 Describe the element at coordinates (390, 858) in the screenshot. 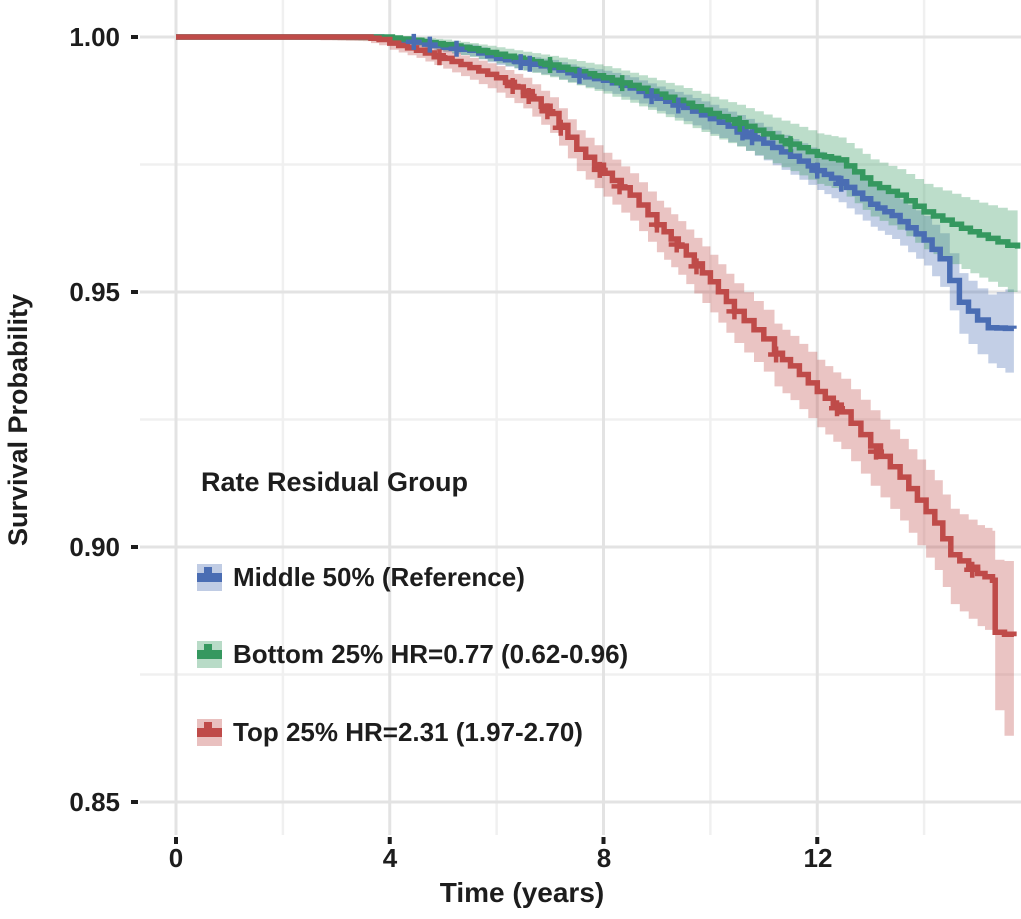

I see `x-tick-label-4: 4` at that location.